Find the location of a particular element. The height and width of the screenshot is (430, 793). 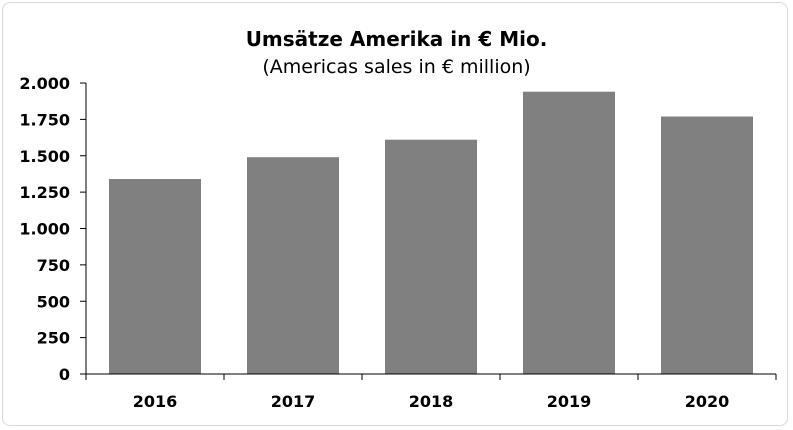

chart-subtitle: (Americas sales in € million) is located at coordinates (396, 67).